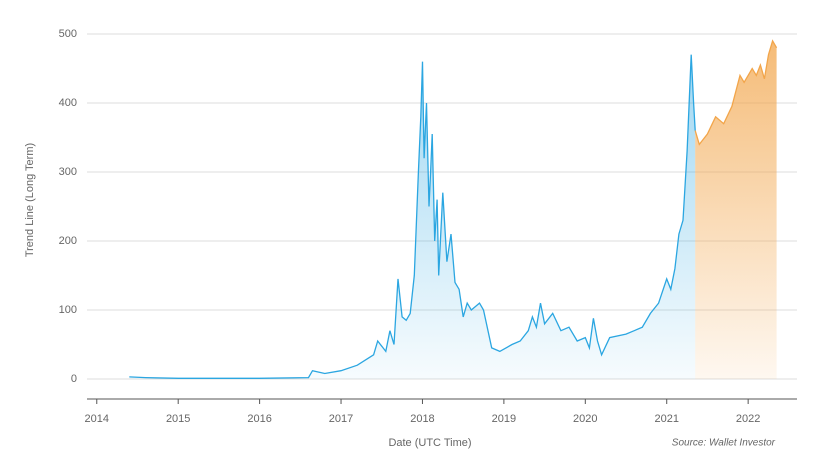 The image size is (819, 465). Describe the element at coordinates (504, 419) in the screenshot. I see `x-tick-label: 2019` at that location.